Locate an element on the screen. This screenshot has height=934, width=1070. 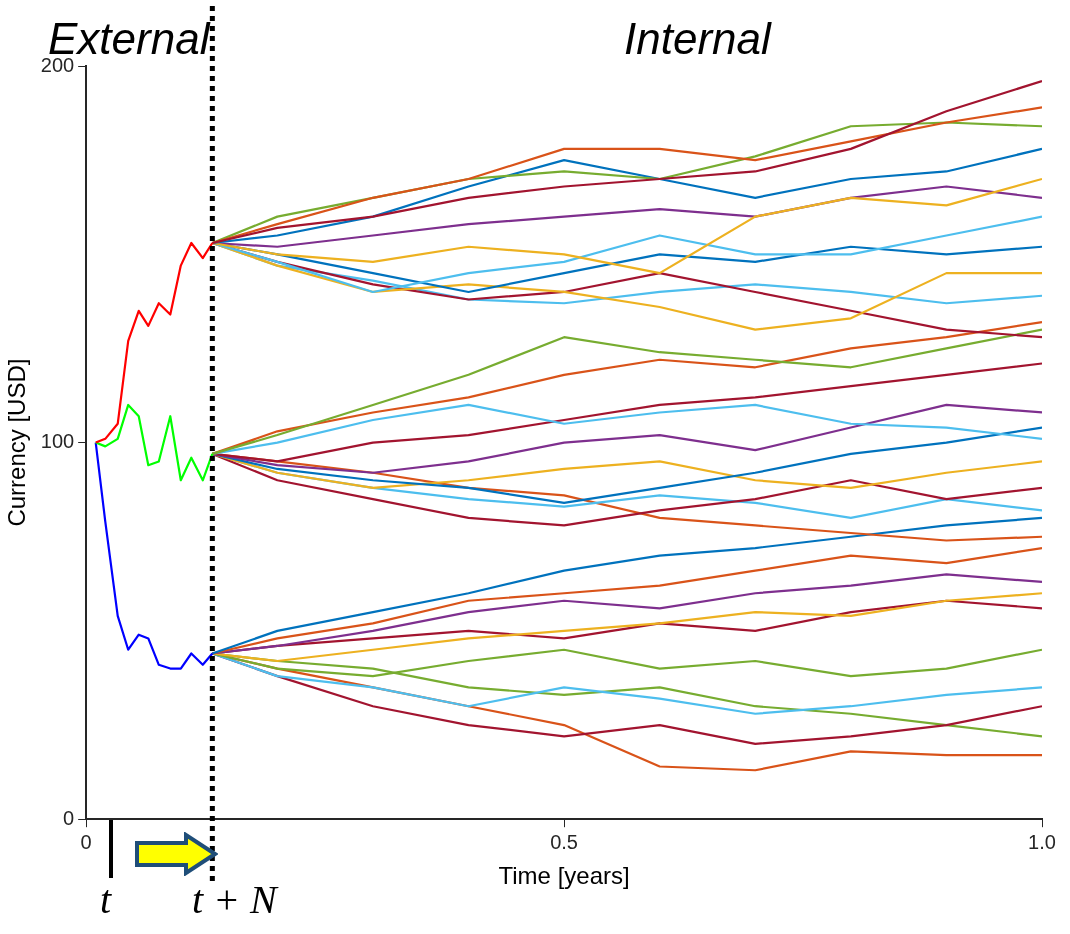
y-tick-label: 100 is located at coordinates (57, 441).